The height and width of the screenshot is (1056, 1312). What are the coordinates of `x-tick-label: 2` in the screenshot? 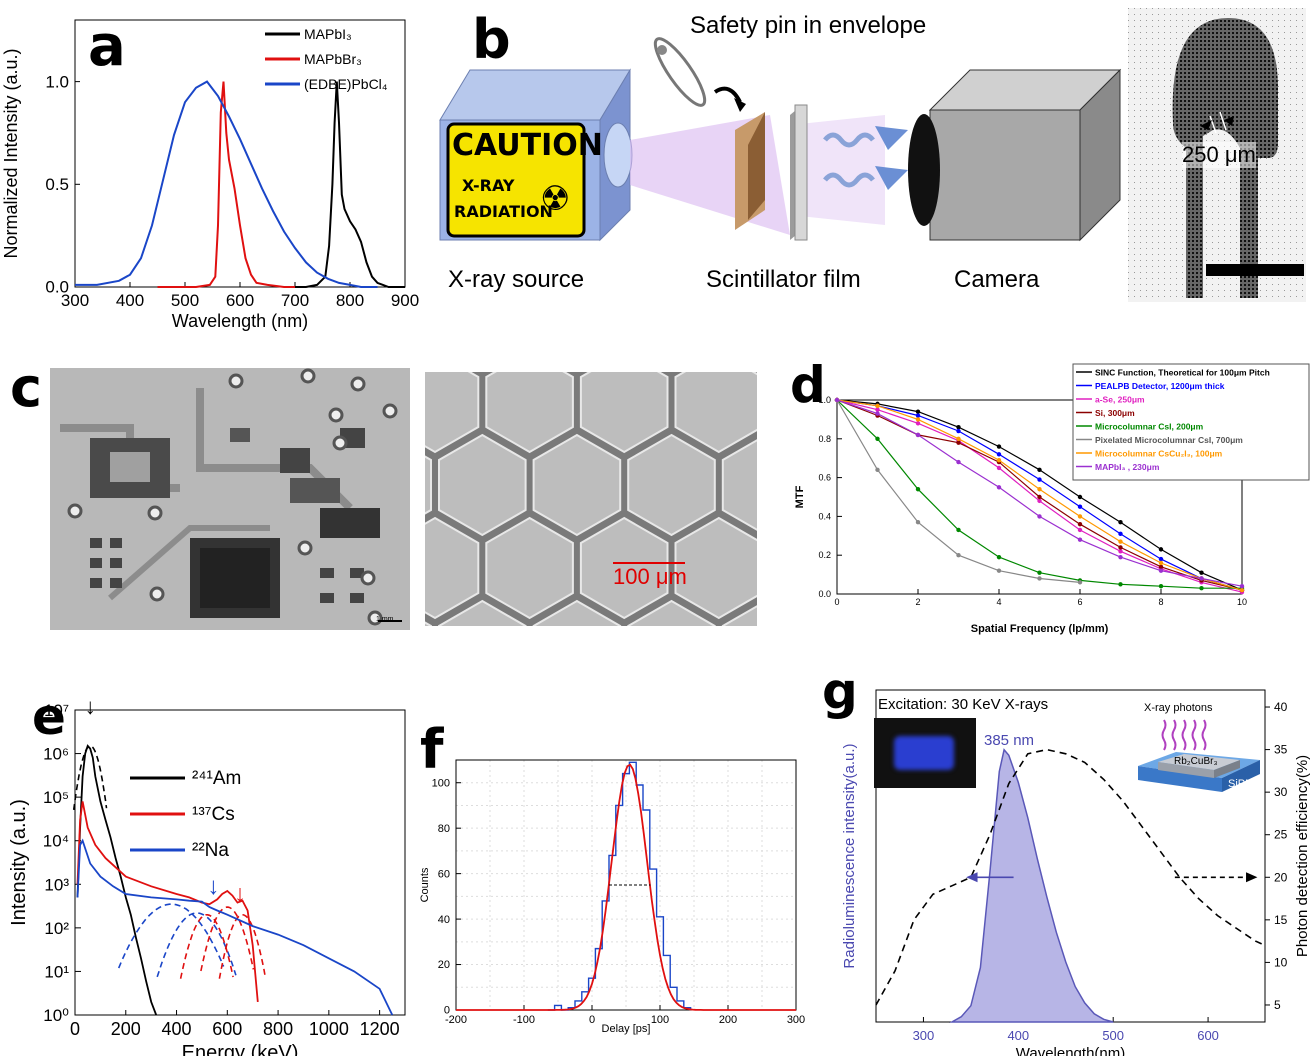 It's located at (917, 602).